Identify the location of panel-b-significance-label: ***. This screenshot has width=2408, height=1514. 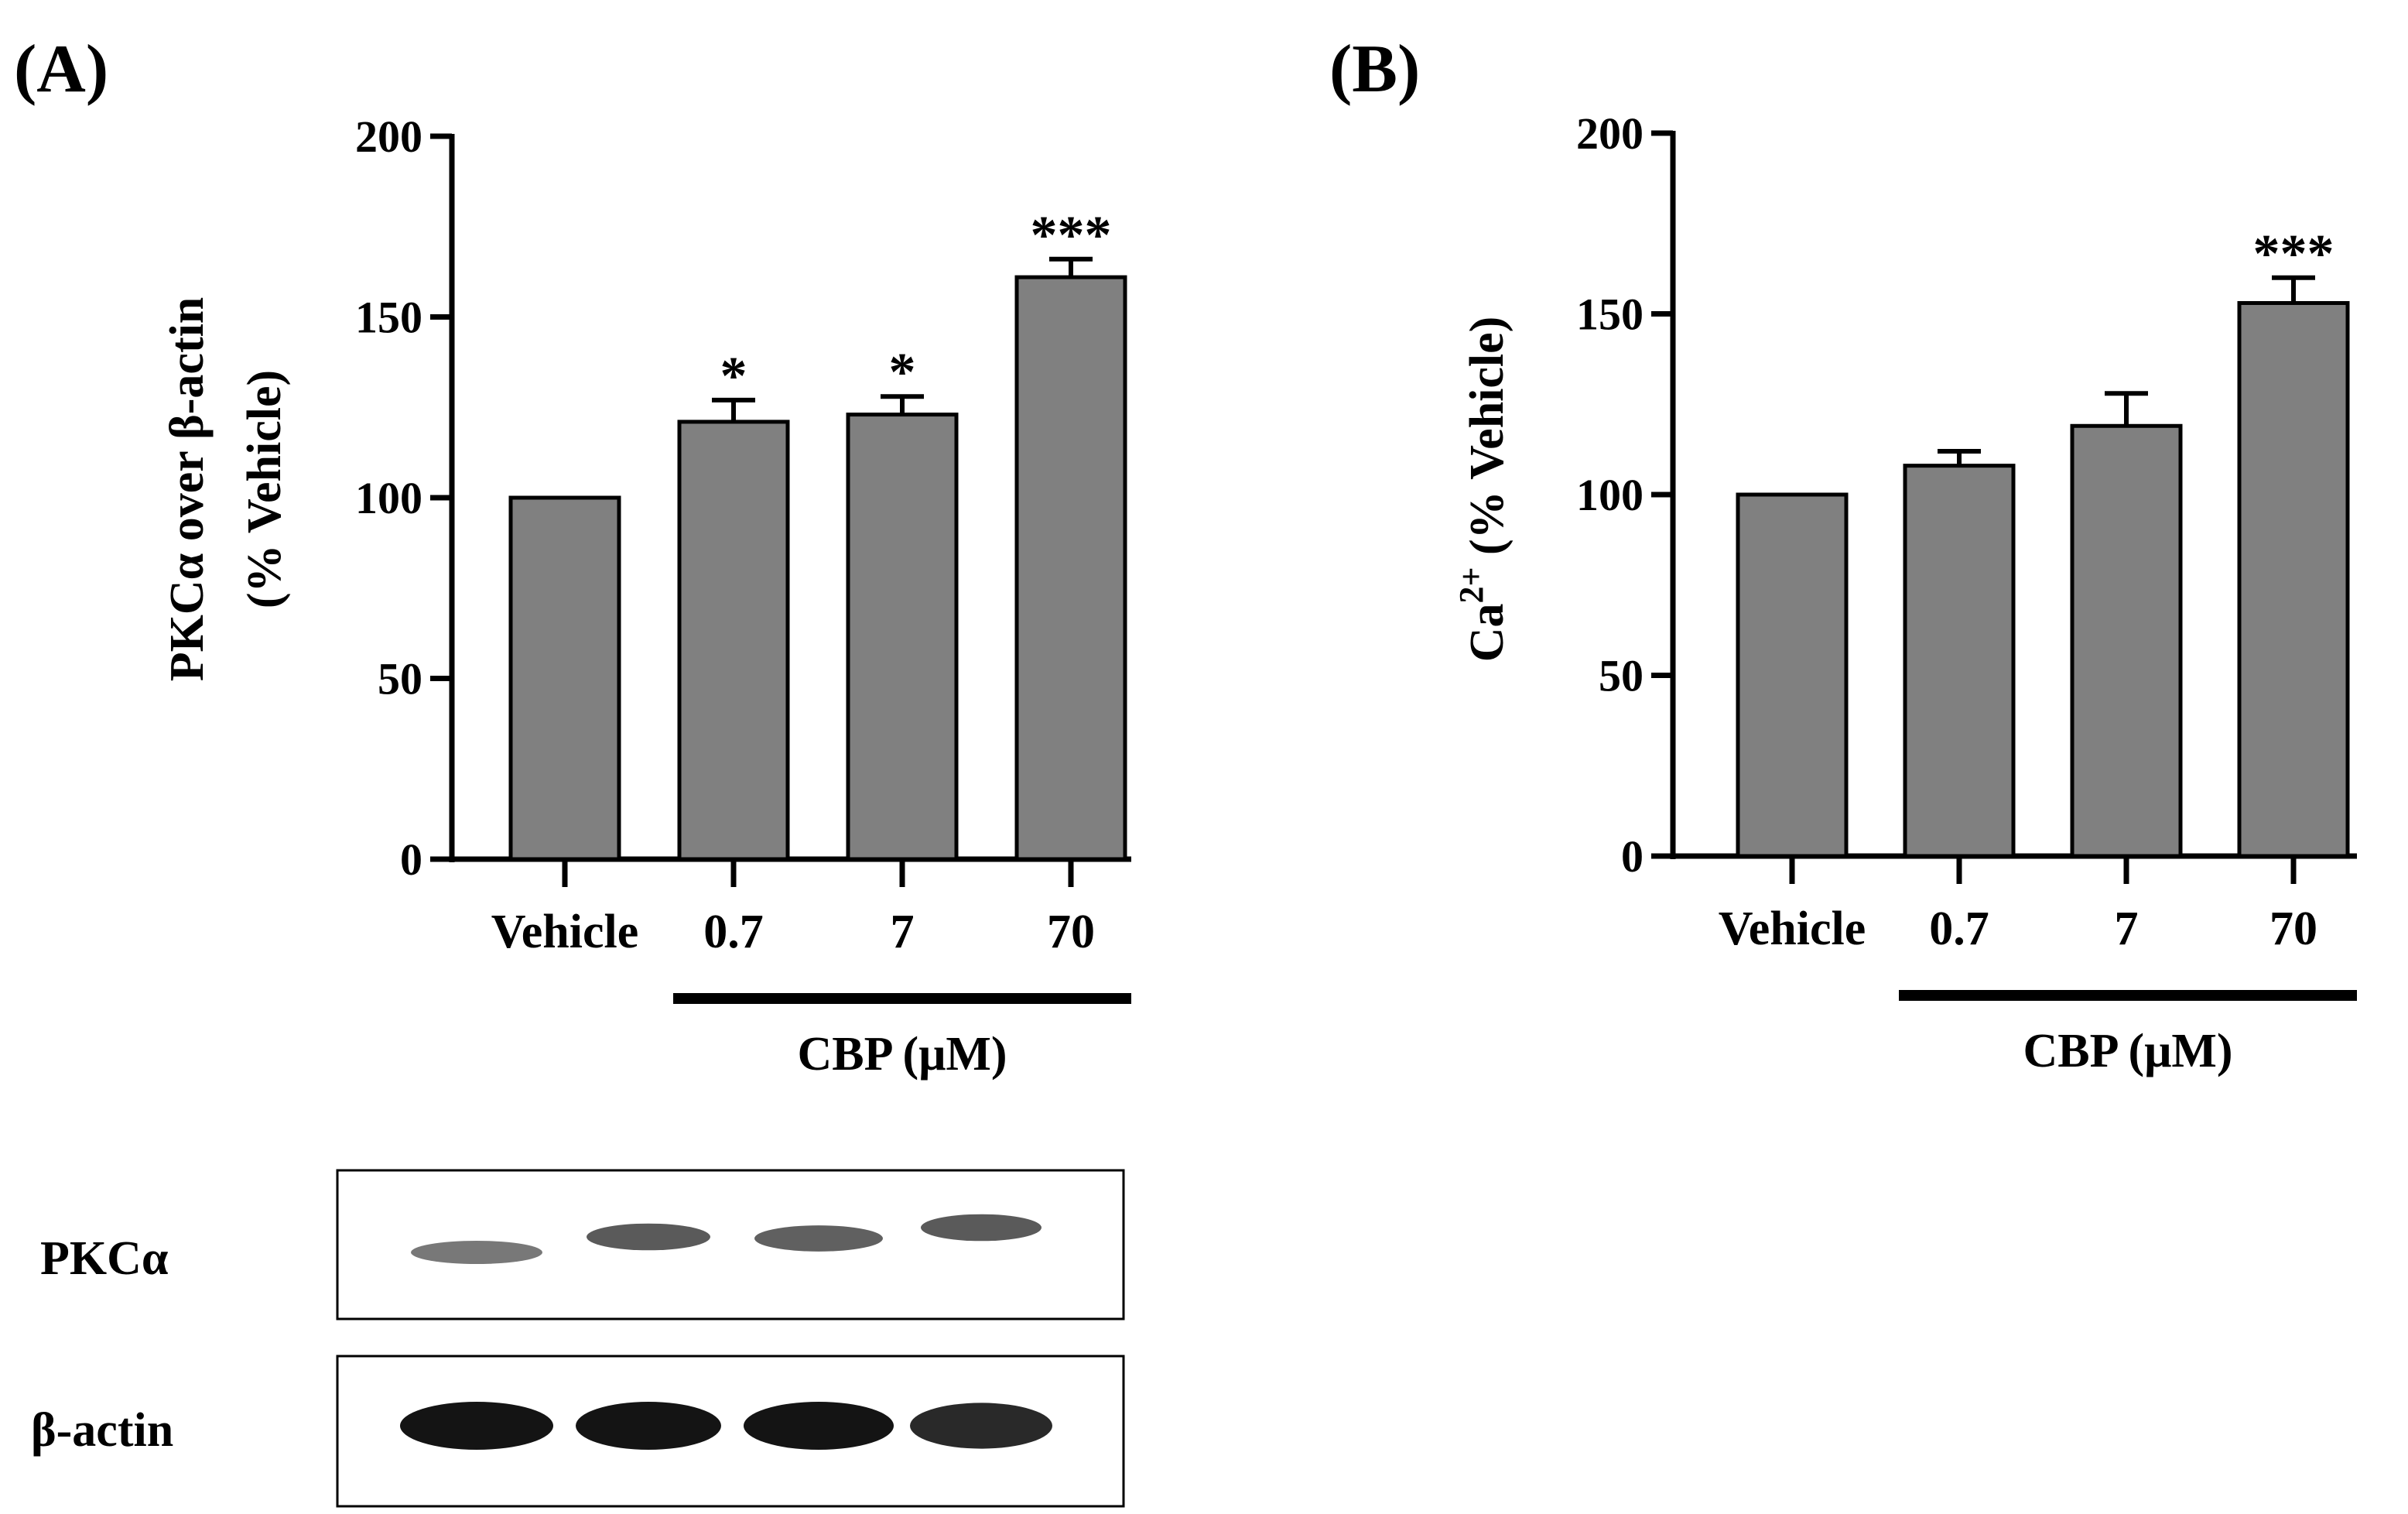
(2293, 254).